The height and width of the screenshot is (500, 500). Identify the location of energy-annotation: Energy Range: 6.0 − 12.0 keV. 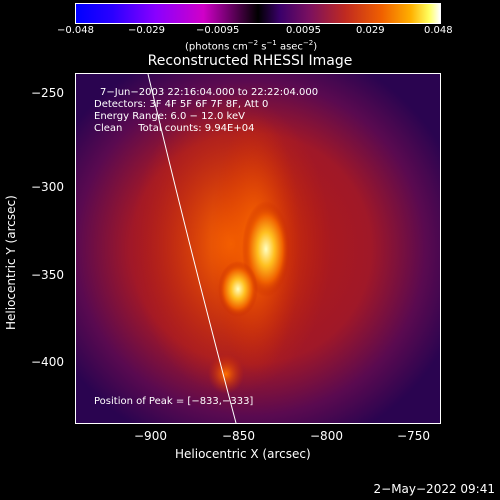
(169, 116).